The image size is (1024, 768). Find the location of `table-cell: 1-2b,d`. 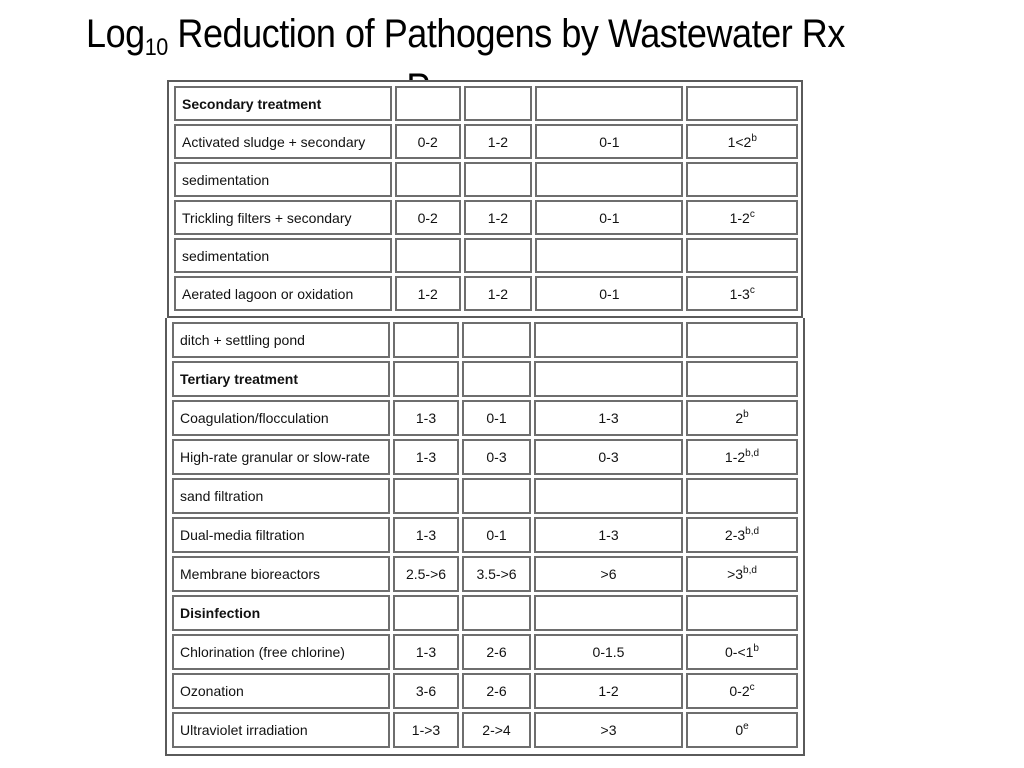

table-cell: 1-2b,d is located at coordinates (742, 457).